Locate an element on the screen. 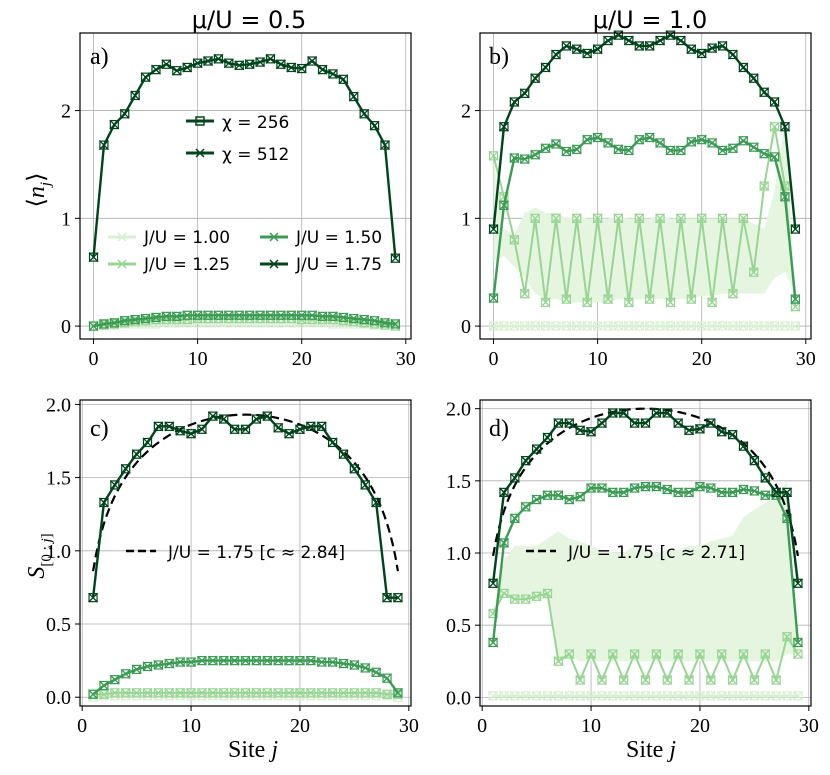 The image size is (830, 775). panel-title-a: μ/U = 0.5 is located at coordinates (249, 20).